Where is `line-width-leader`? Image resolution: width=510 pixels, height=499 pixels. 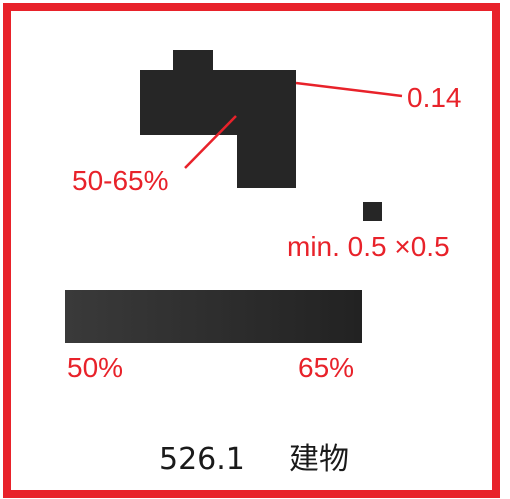 line-width-leader is located at coordinates (349, 89).